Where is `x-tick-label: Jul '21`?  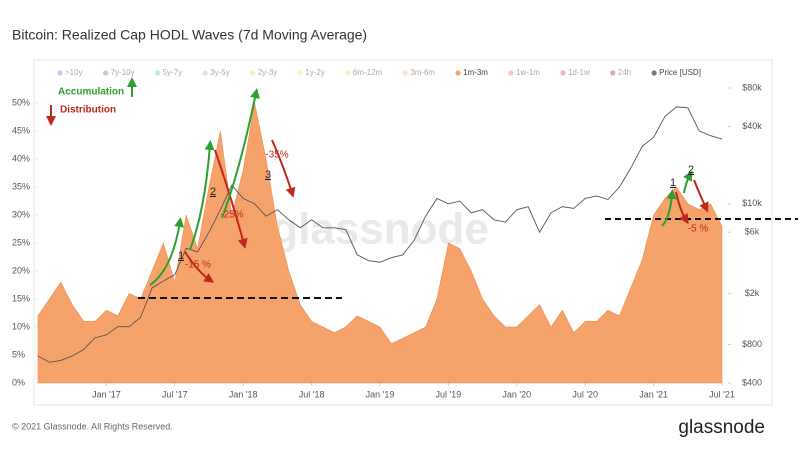
x-tick-label: Jul '21 is located at coordinates (722, 394).